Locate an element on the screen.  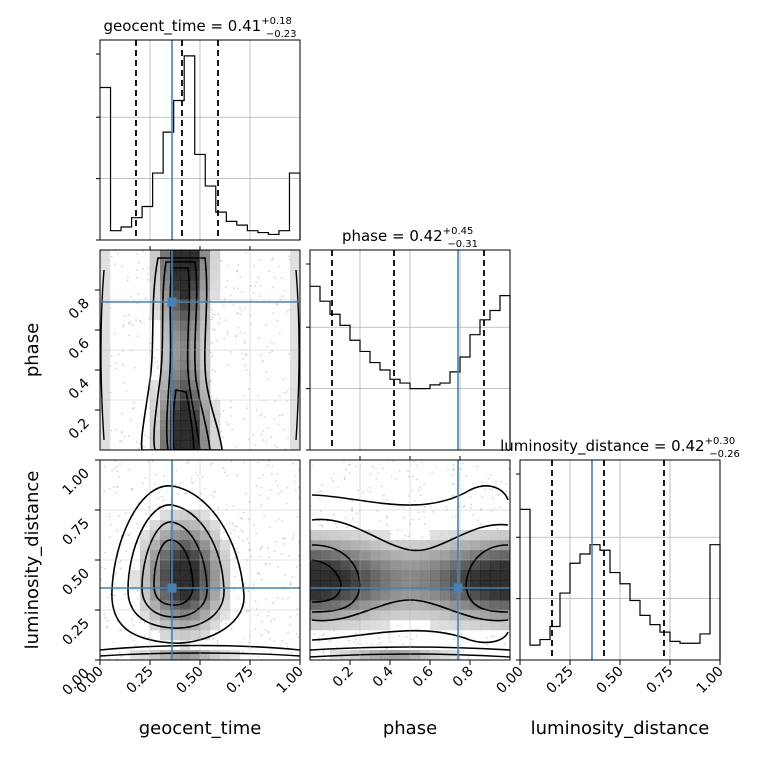
y-tick-label: 0.6 is located at coordinates (79, 348).